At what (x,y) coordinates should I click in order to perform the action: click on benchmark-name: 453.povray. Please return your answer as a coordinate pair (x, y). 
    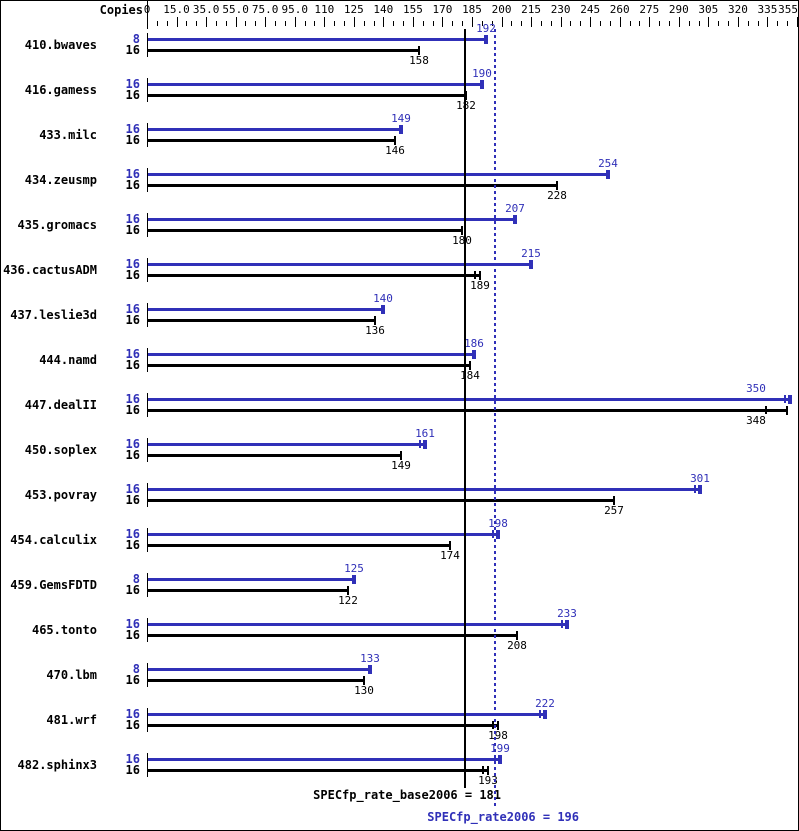
    Looking at the image, I should click on (60, 494).